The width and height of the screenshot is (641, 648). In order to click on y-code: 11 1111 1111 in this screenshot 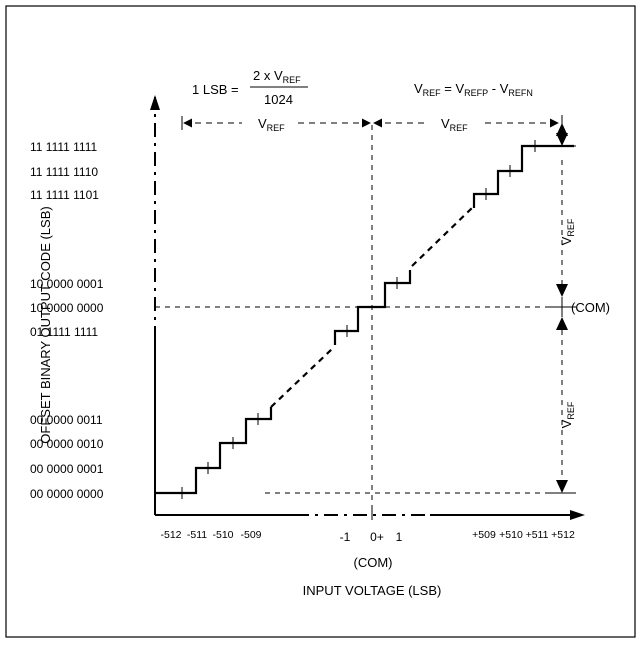, I will do `click(63, 147)`.